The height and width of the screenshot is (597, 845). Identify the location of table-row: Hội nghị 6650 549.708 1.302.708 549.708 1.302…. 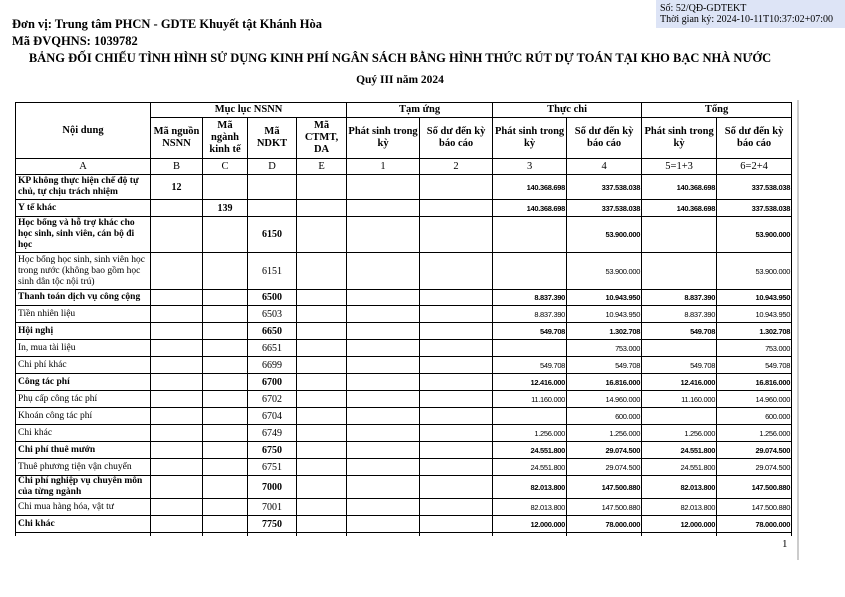
(404, 331).